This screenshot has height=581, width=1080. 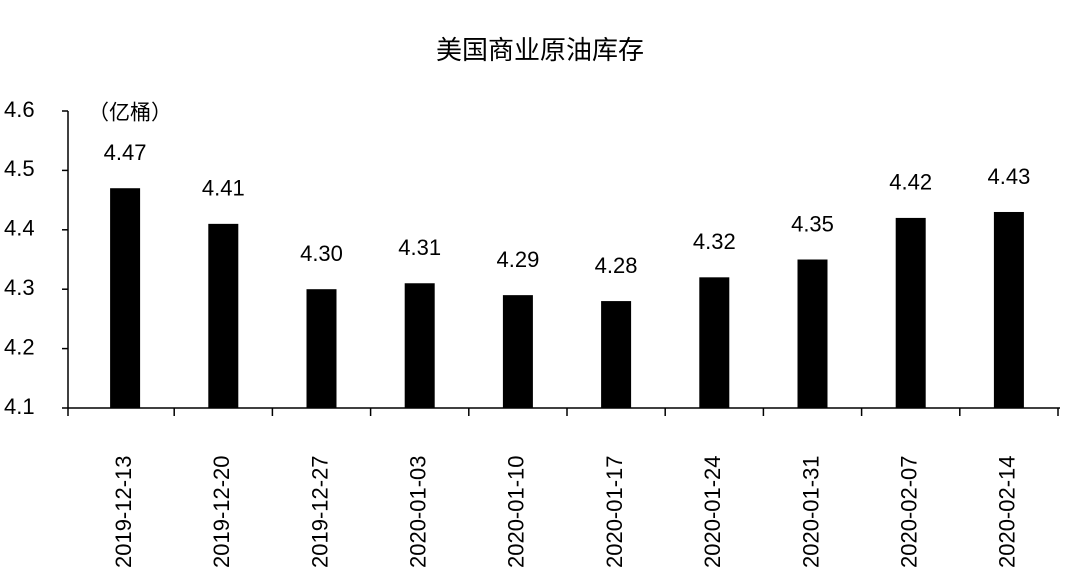 I want to click on y-tick-label: 4.4, so click(x=19, y=228).